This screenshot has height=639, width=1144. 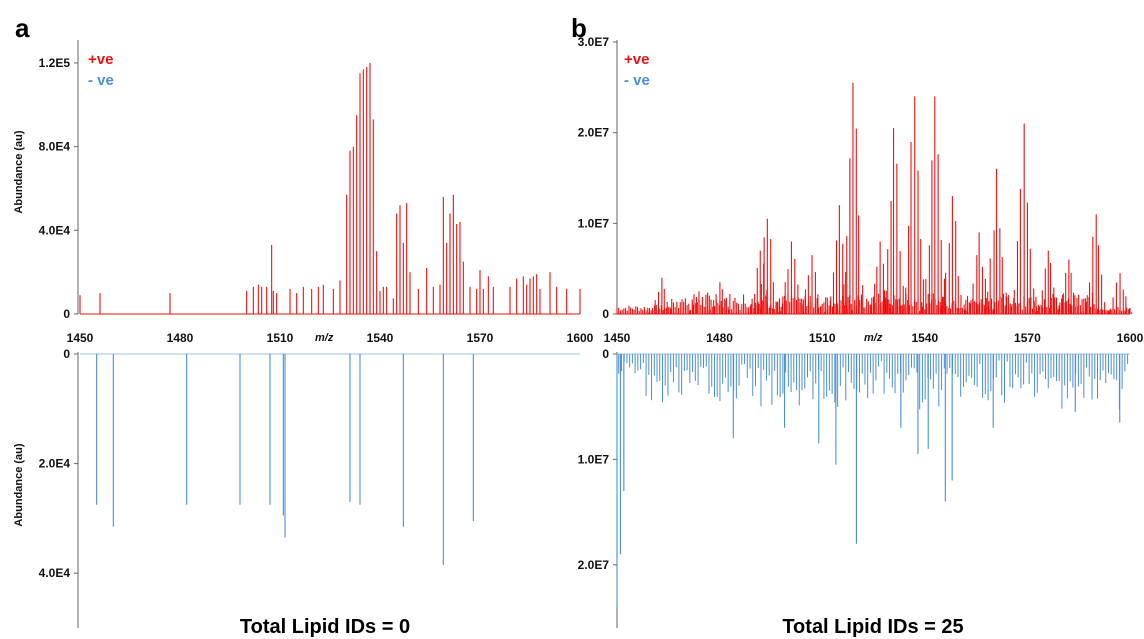 What do you see at coordinates (324, 338) in the screenshot?
I see `panel-a-xlabel: m/z` at bounding box center [324, 338].